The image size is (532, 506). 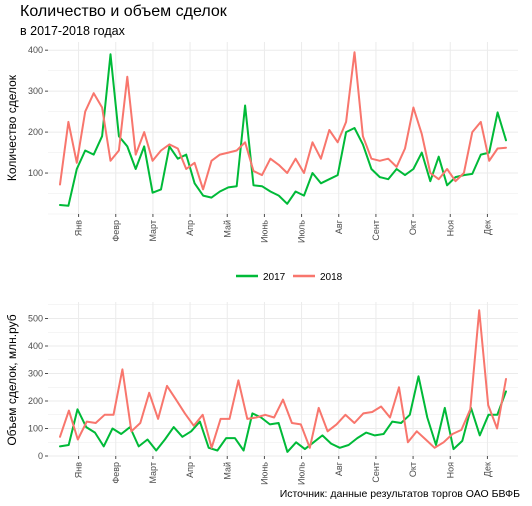 I want to click on chart-title: Количество и объем сделок, so click(x=123, y=11).